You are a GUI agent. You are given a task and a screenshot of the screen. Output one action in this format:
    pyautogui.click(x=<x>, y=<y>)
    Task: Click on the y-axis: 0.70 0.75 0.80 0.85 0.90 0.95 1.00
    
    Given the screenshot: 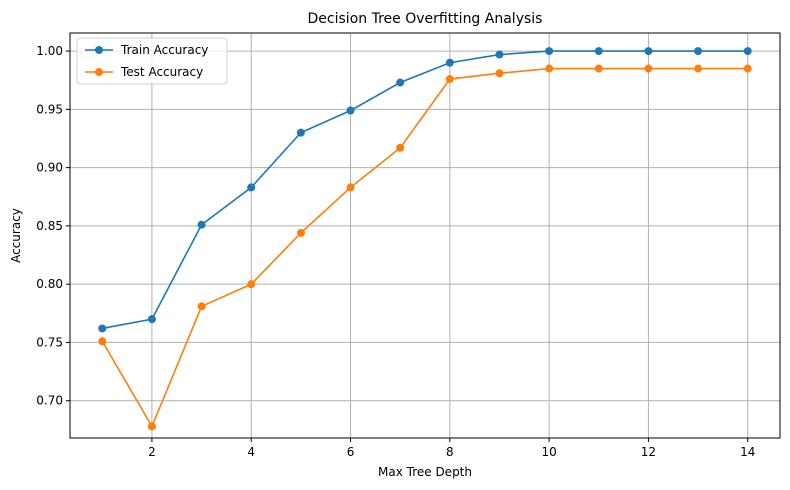 What is the action you would take?
    pyautogui.click(x=53, y=226)
    